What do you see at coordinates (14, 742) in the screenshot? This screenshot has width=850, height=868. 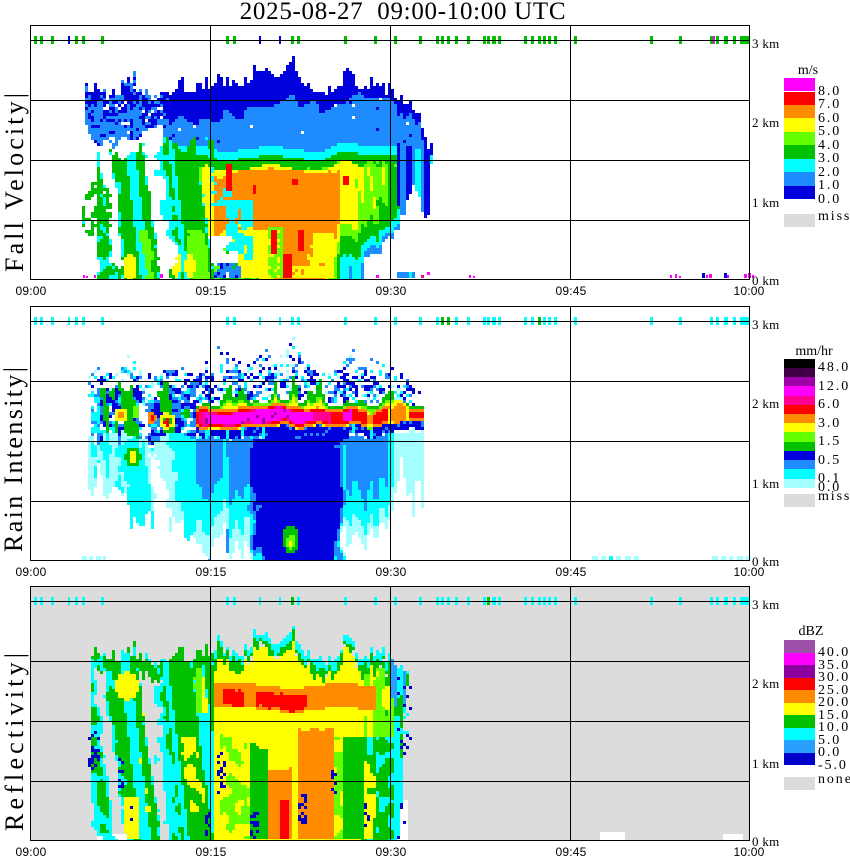 I see `svg-text: Reflectivity|` at bounding box center [14, 742].